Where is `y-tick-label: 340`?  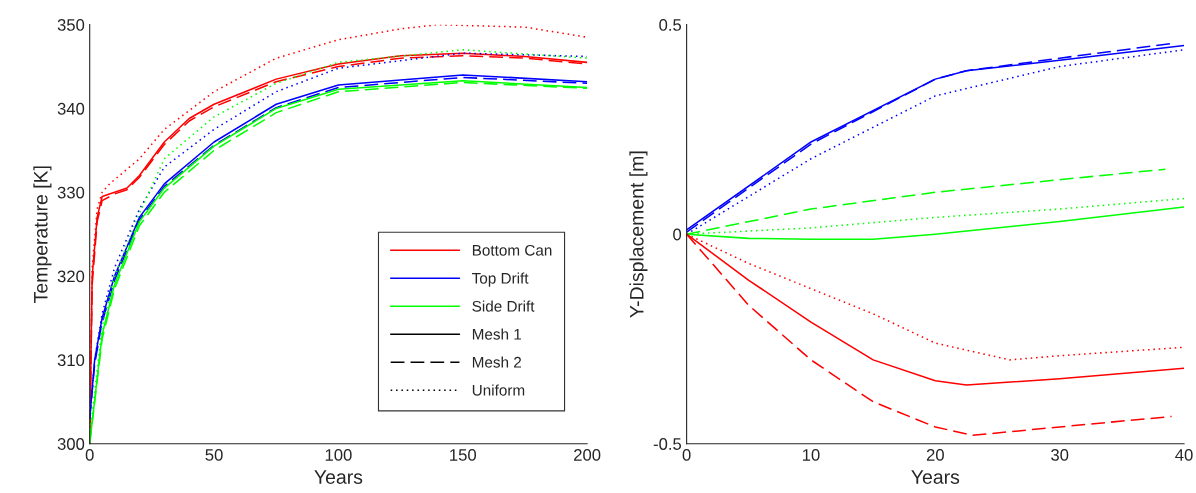
y-tick-label: 340 is located at coordinates (71, 108).